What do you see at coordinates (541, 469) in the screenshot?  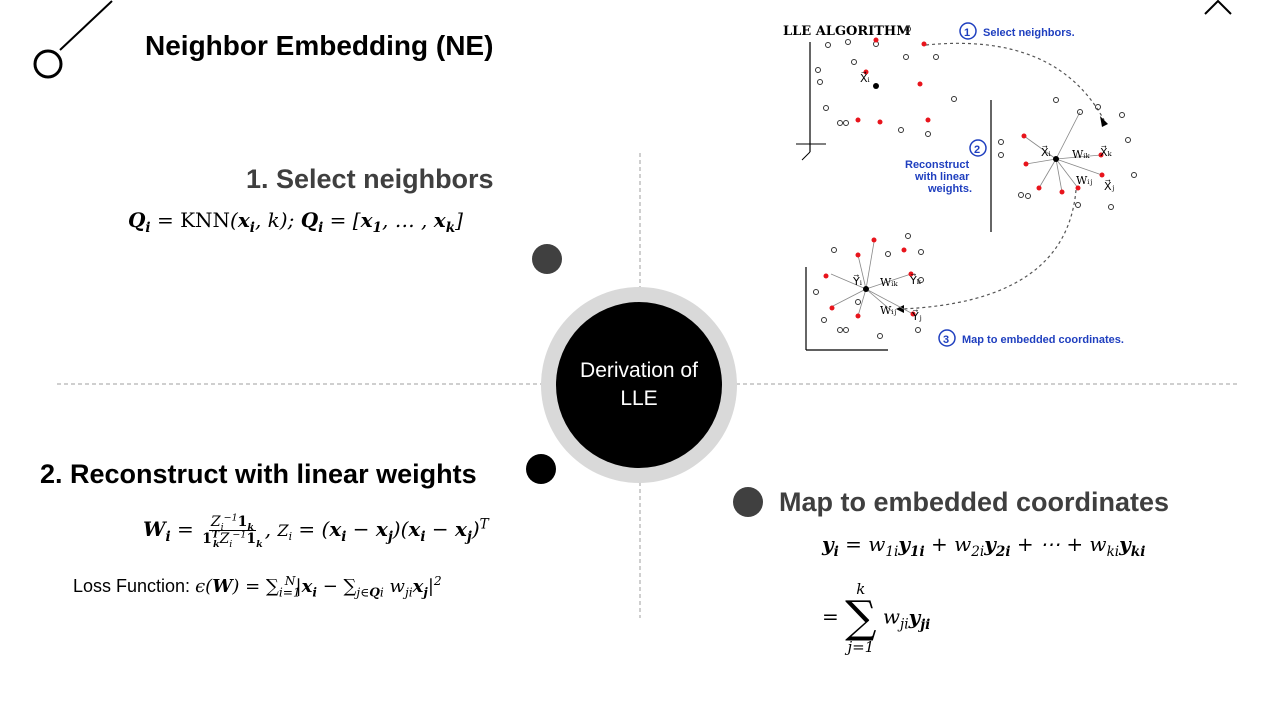 I see `step2-marker-dot` at bounding box center [541, 469].